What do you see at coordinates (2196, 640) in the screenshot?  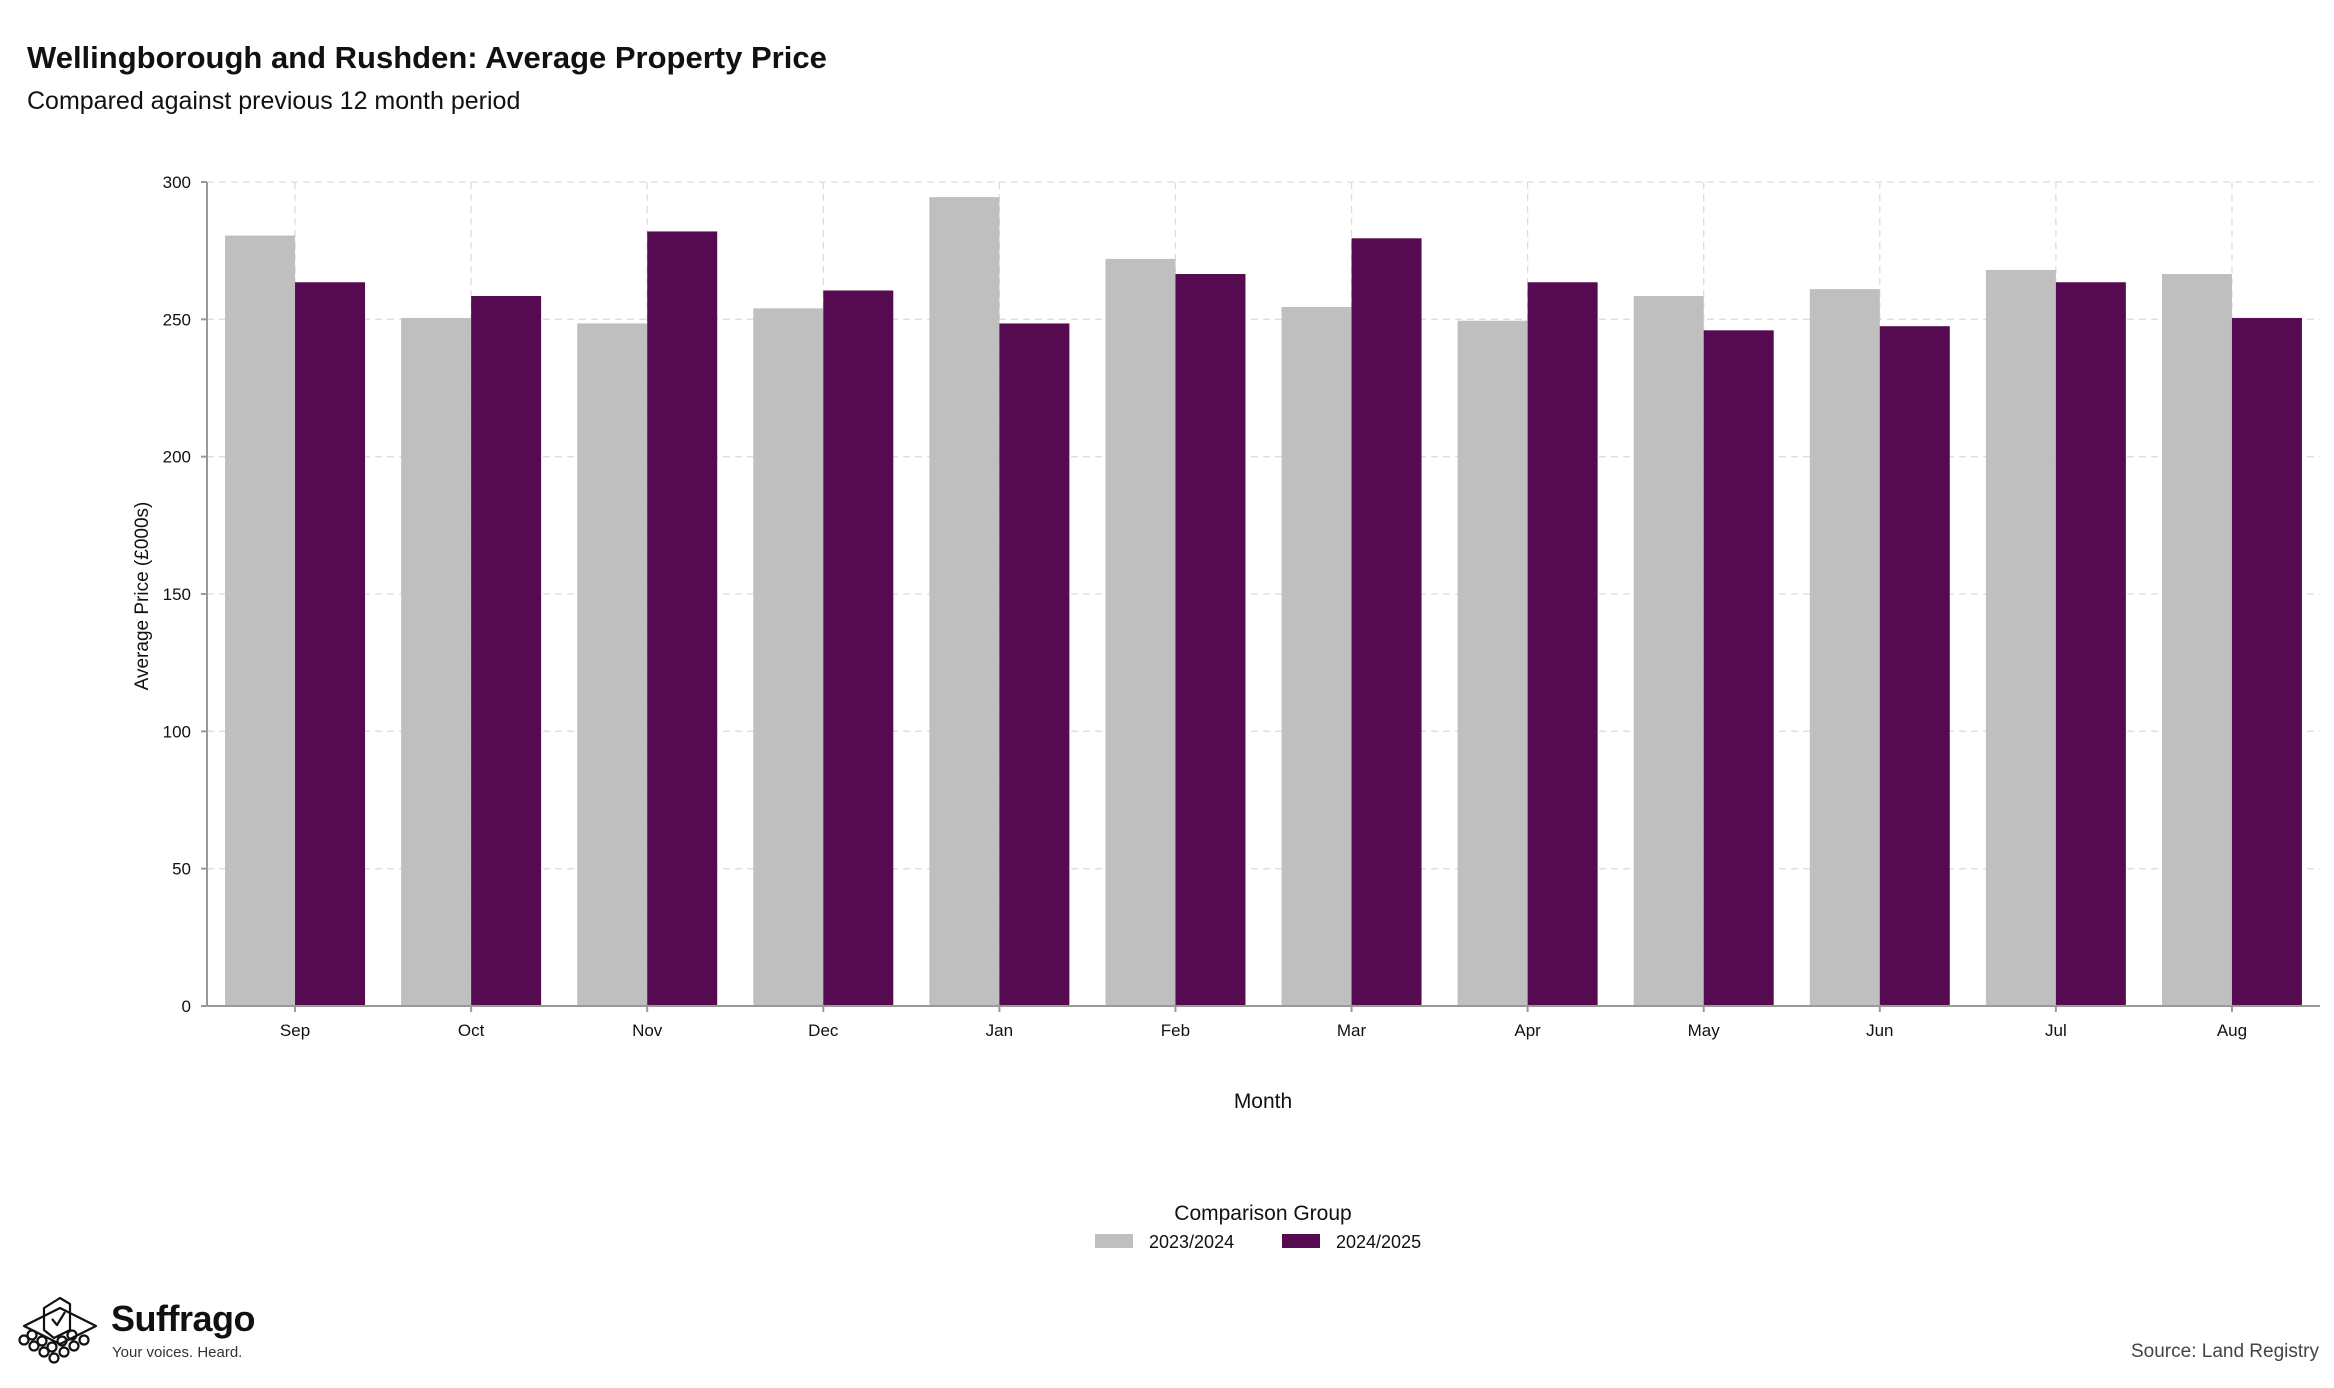 I see `bar-previous-aug` at bounding box center [2196, 640].